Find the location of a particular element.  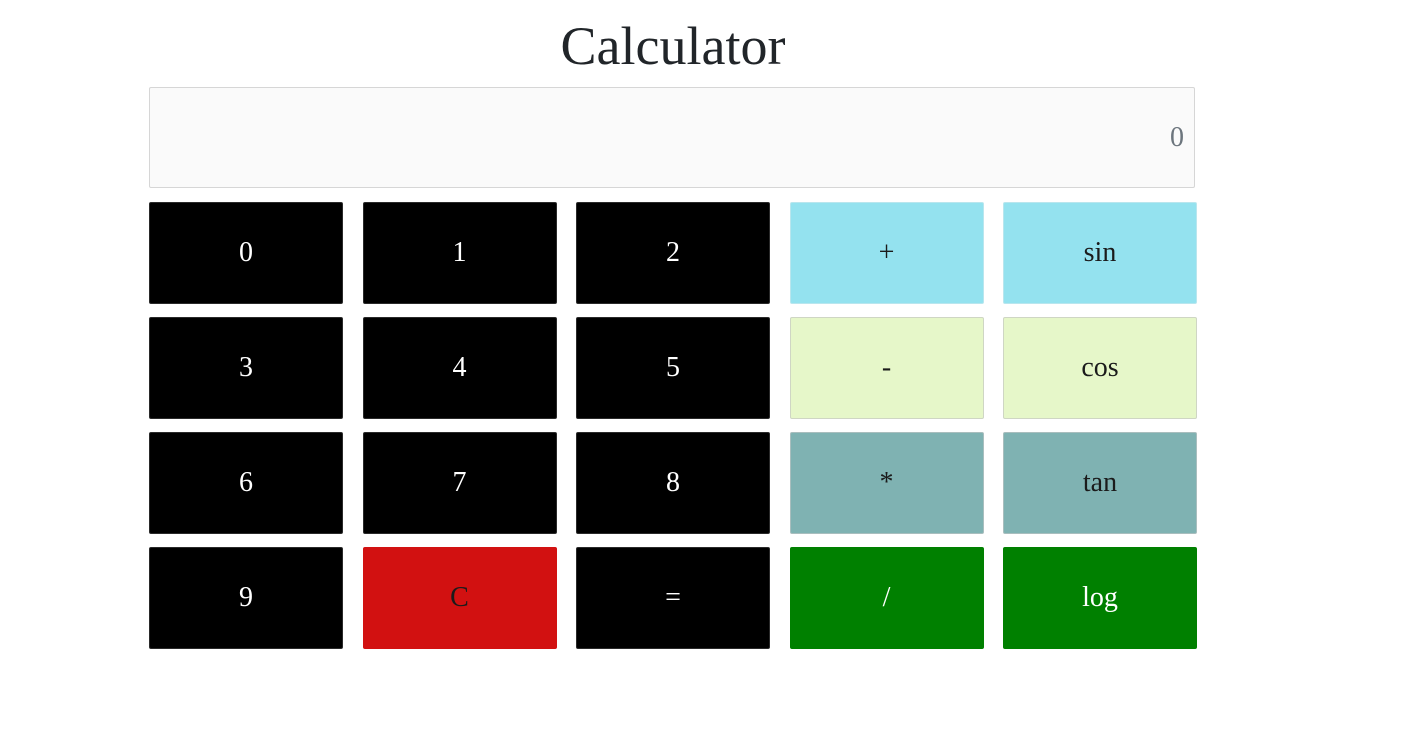

key-0: 0 is located at coordinates (246, 253).